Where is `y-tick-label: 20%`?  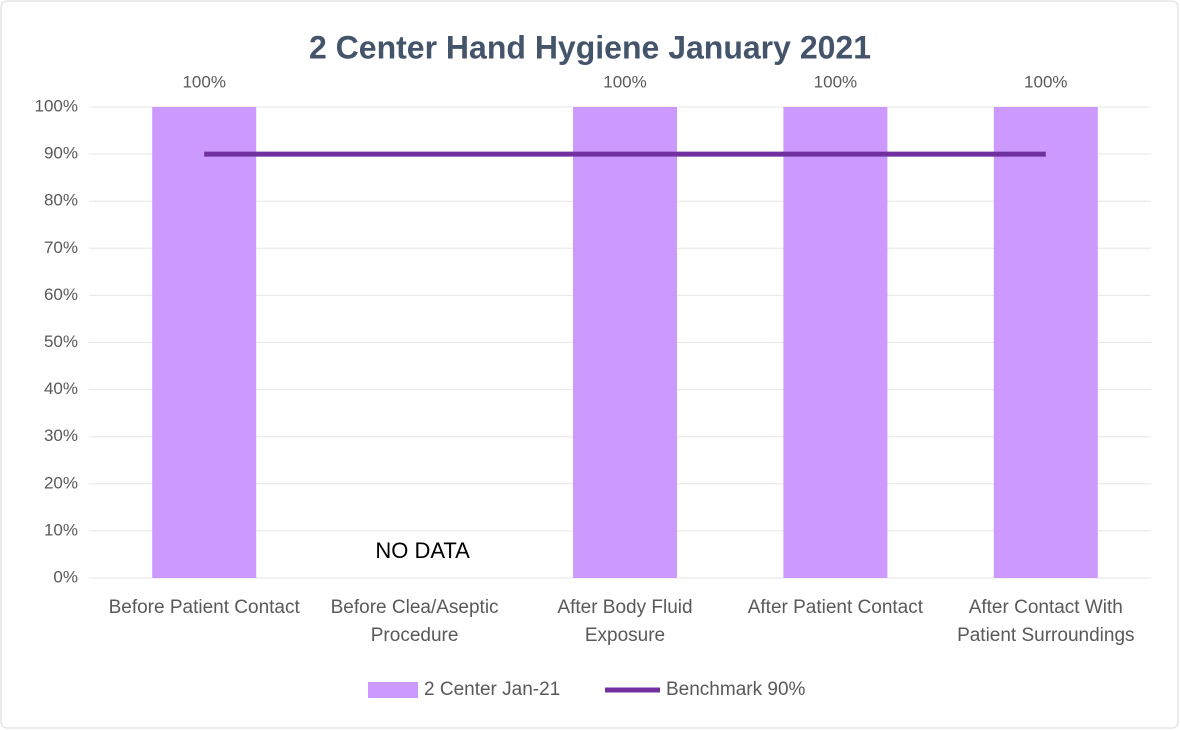 y-tick-label: 20% is located at coordinates (61, 482).